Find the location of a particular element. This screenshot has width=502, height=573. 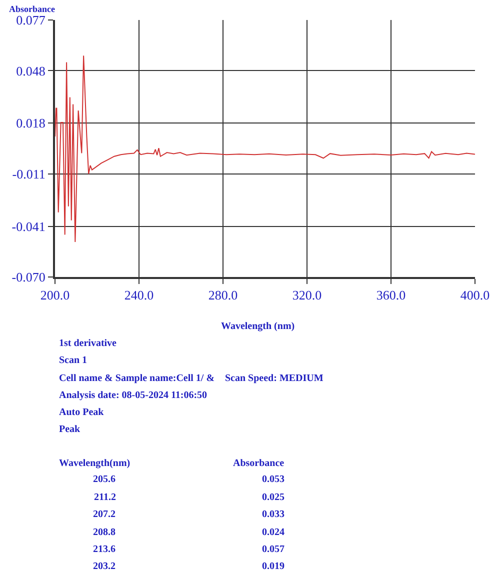

y-tick-label: 0.018 is located at coordinates (31, 123).